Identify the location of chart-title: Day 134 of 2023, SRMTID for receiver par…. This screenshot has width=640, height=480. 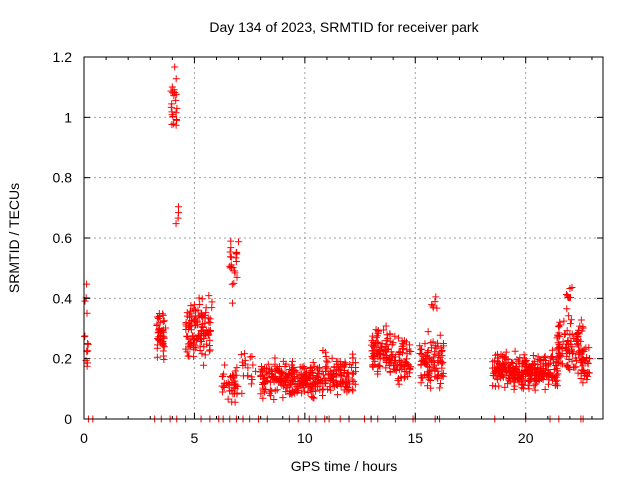
(344, 27).